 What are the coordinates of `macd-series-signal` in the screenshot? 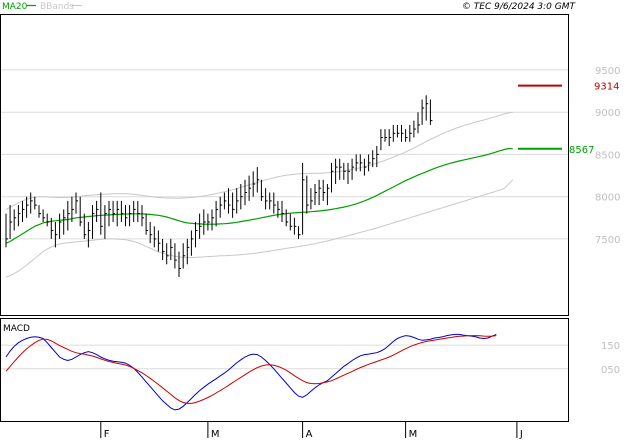 It's located at (251, 369).